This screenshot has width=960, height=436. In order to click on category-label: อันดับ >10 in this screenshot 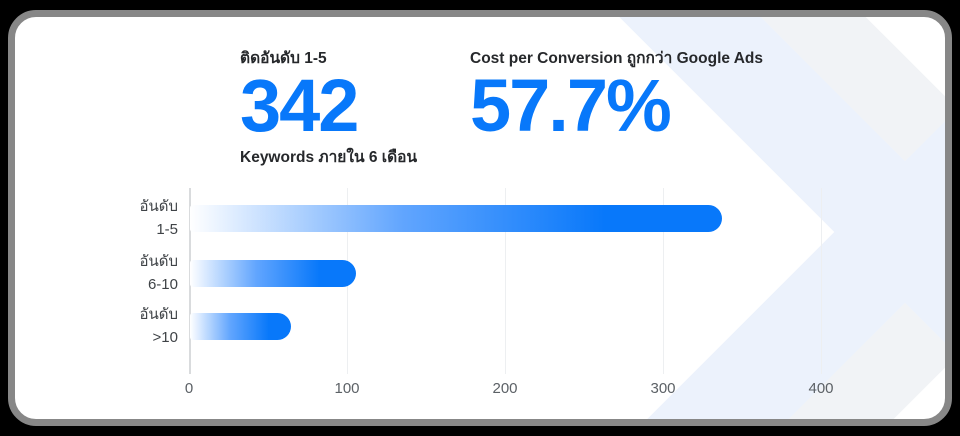, I will do `click(158, 326)`.